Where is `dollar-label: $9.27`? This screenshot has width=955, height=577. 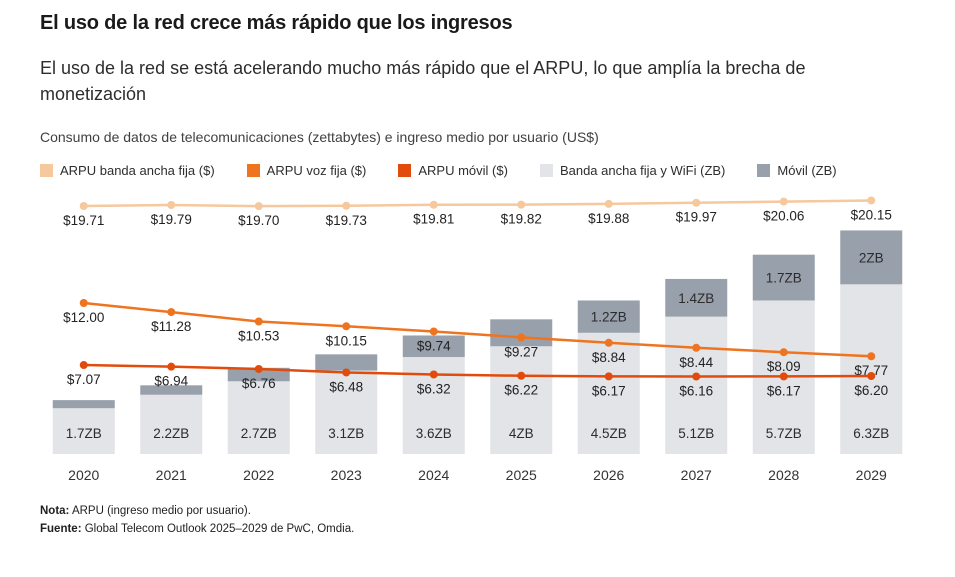
dollar-label: $9.27 is located at coordinates (521, 352).